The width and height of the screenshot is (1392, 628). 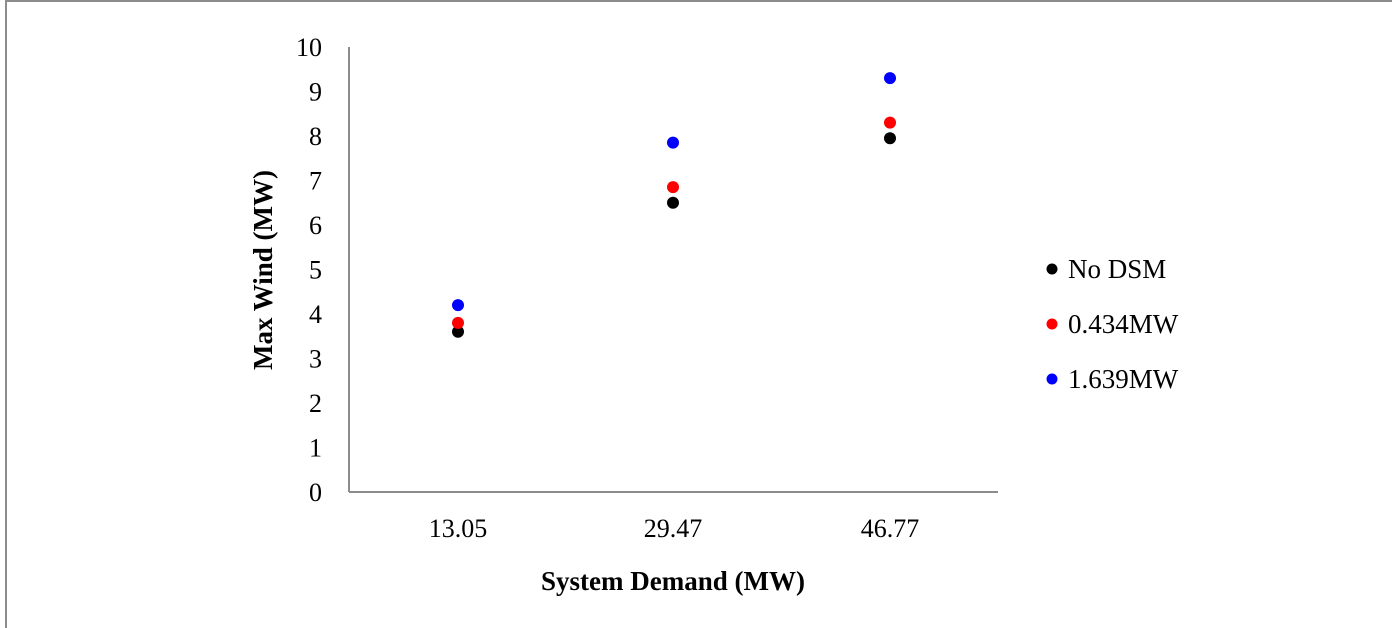 I want to click on x-tick-labels: 13.05 29.47 46.77, so click(x=674, y=528).